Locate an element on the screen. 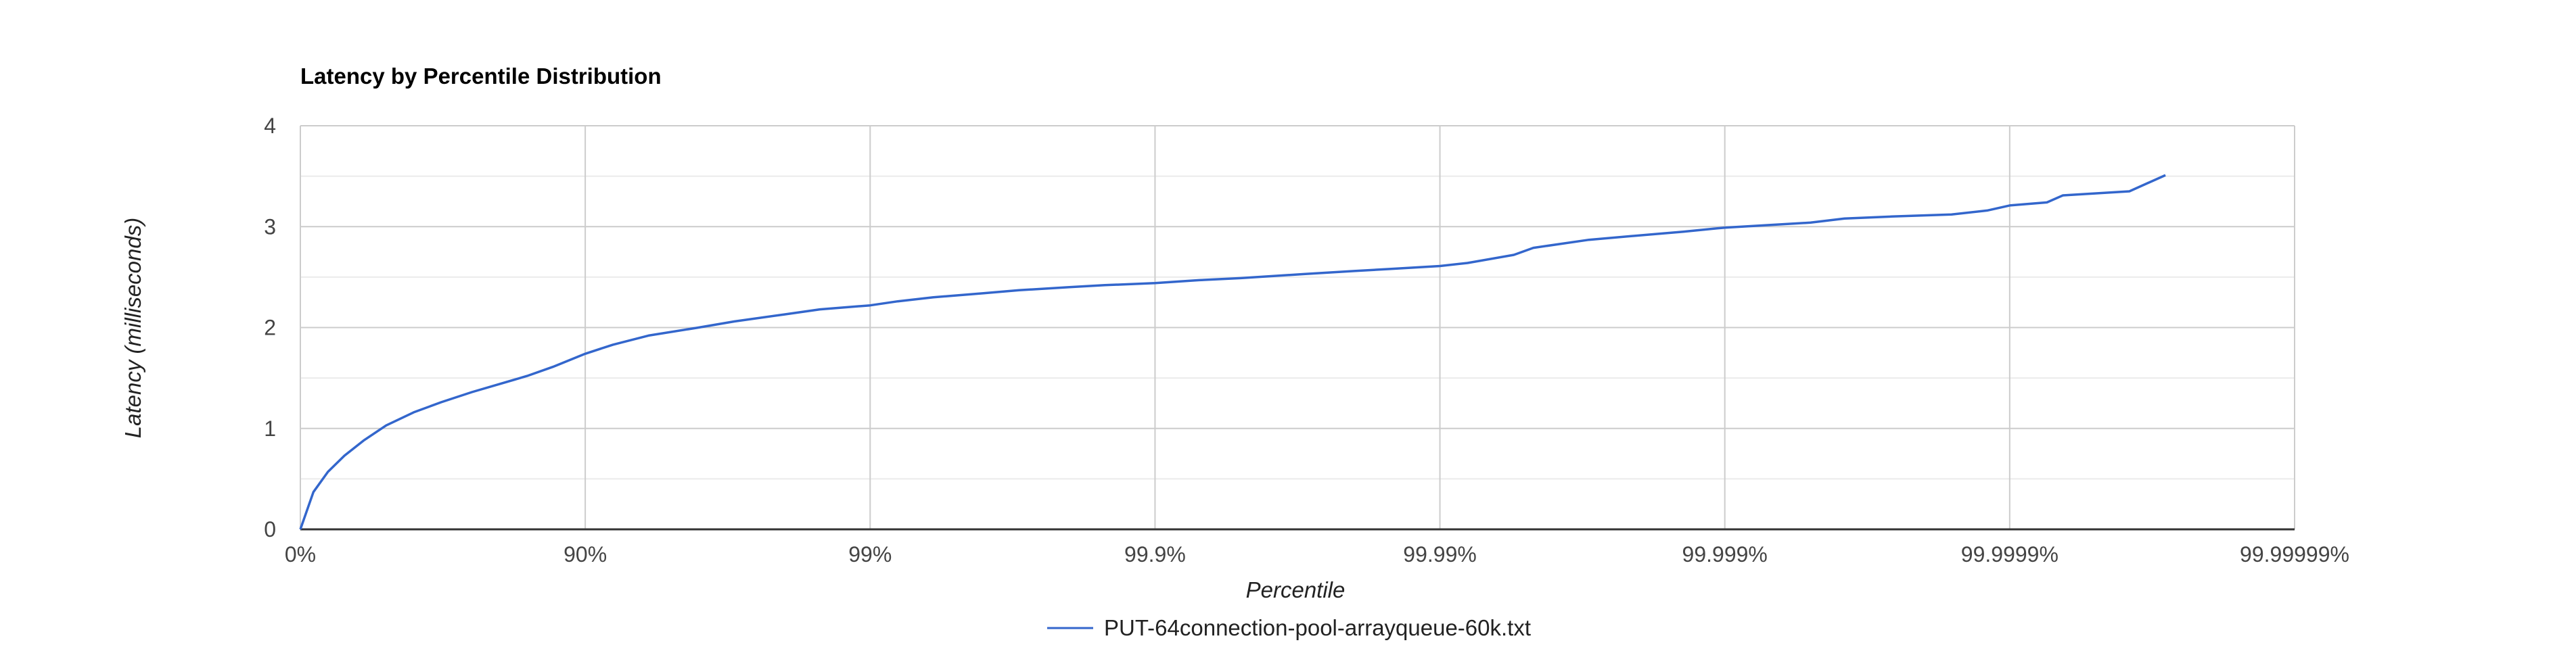 This screenshot has width=2576, height=649. x-tick-label: 99.99% is located at coordinates (1440, 554).